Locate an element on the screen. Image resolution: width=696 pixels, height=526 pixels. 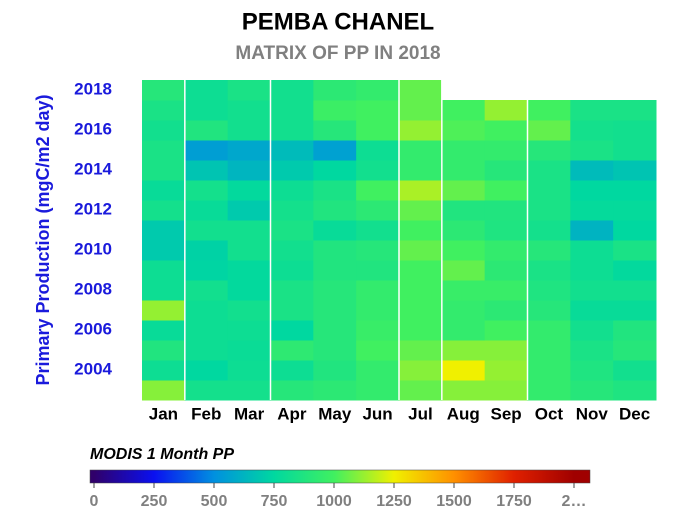
y-tick-label: 2008 is located at coordinates (93, 288).